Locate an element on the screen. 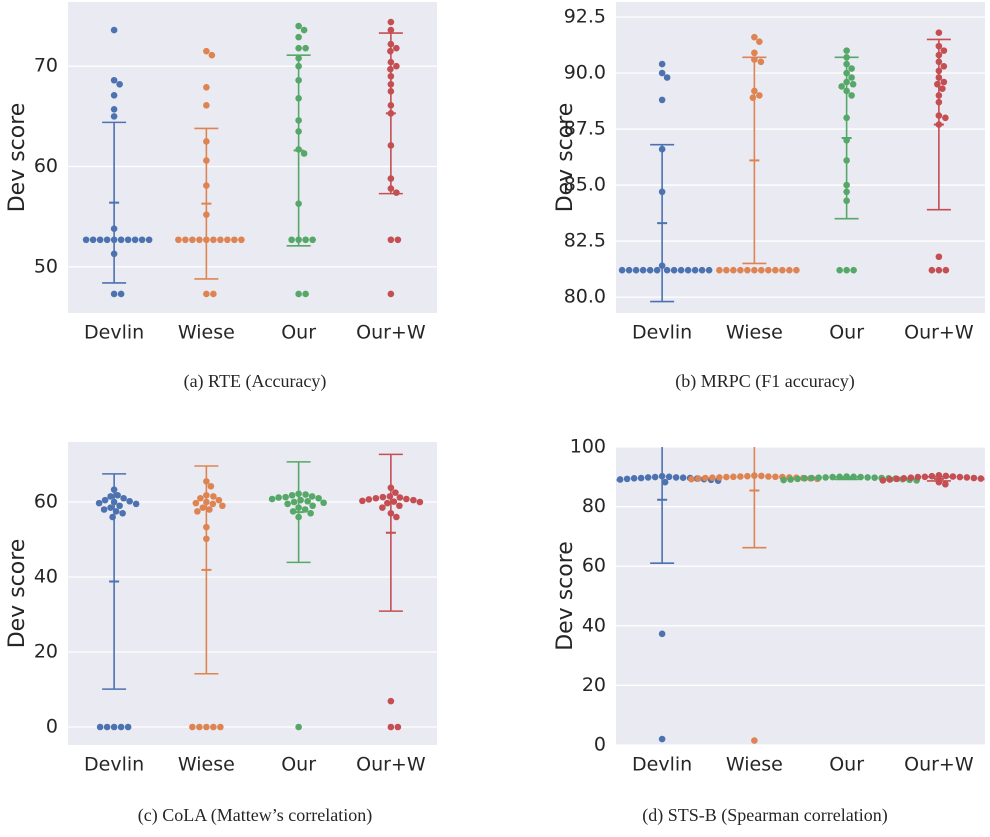  y-tick-label: 0 is located at coordinates (52, 727).